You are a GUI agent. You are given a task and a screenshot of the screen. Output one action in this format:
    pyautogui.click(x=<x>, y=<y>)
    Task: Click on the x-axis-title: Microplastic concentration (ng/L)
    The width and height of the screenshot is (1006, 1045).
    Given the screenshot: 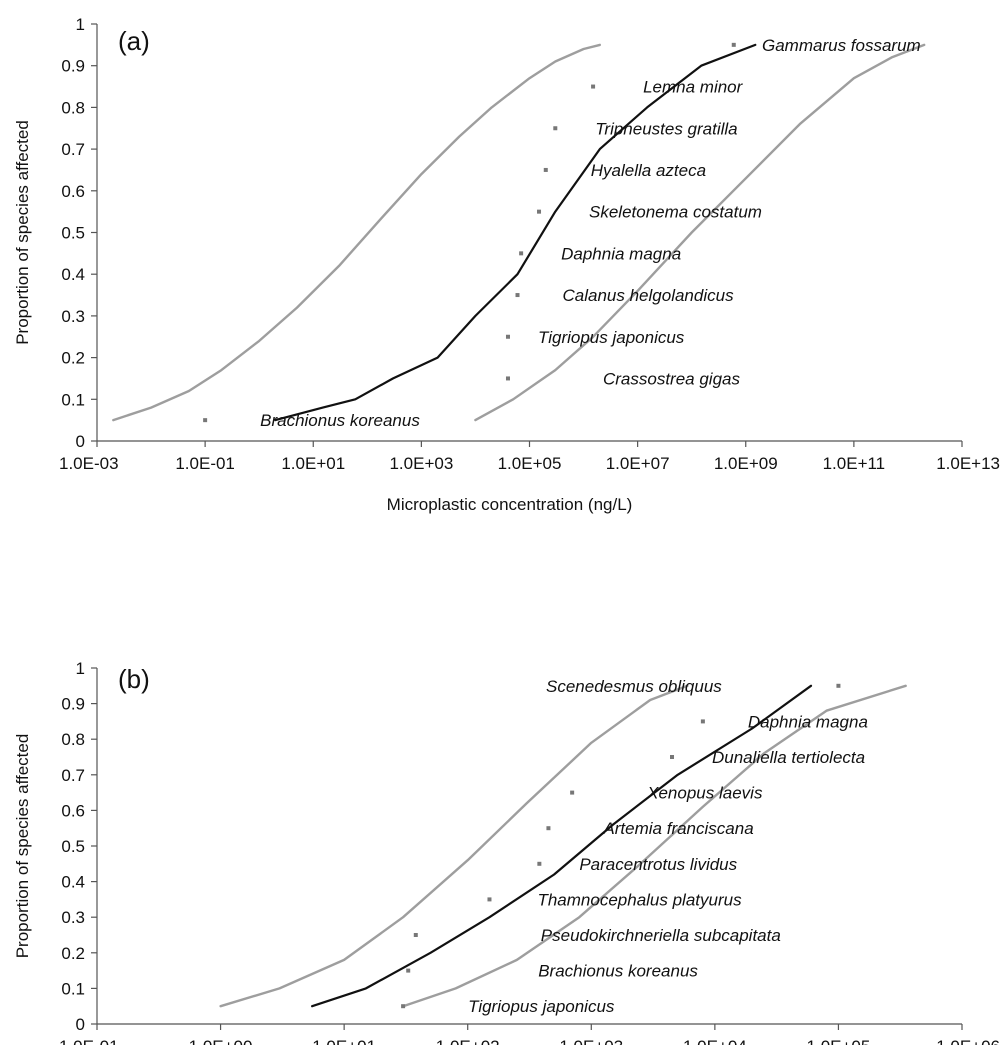 What is the action you would take?
    pyautogui.click(x=510, y=504)
    